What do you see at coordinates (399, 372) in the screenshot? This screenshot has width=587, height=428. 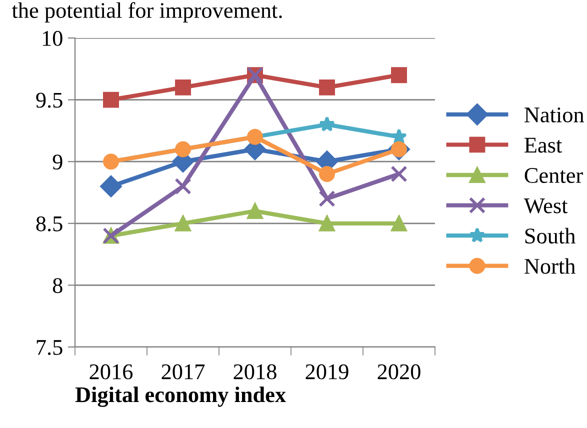 I see `x-tick-label: 2020` at bounding box center [399, 372].